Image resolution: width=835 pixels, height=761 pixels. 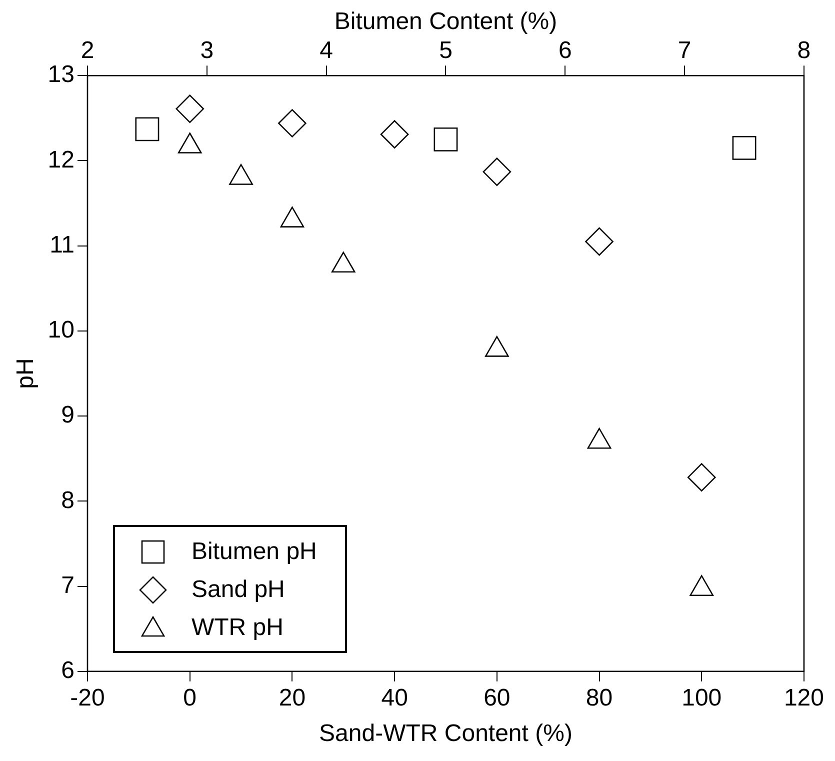 What do you see at coordinates (61, 160) in the screenshot?
I see `y-tick-label: 12` at bounding box center [61, 160].